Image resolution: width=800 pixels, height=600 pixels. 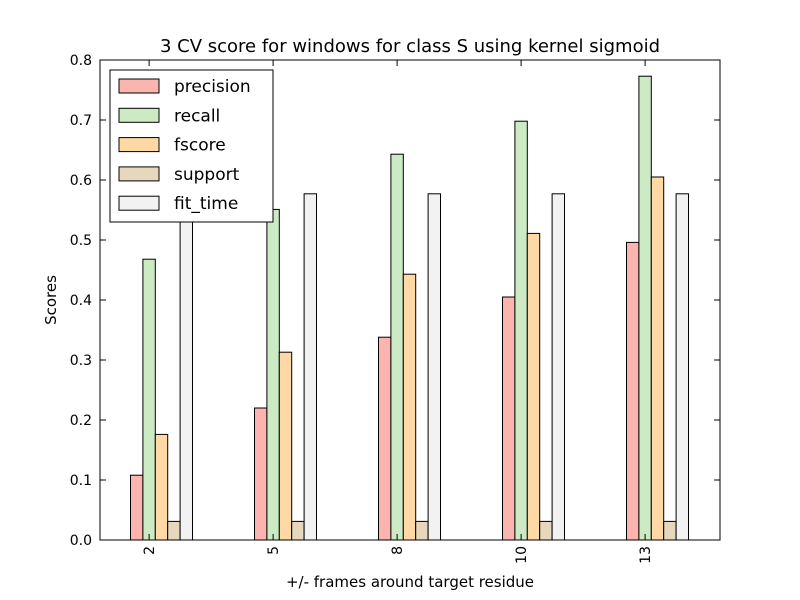 I want to click on legend-swatch-fscore, so click(x=139, y=145).